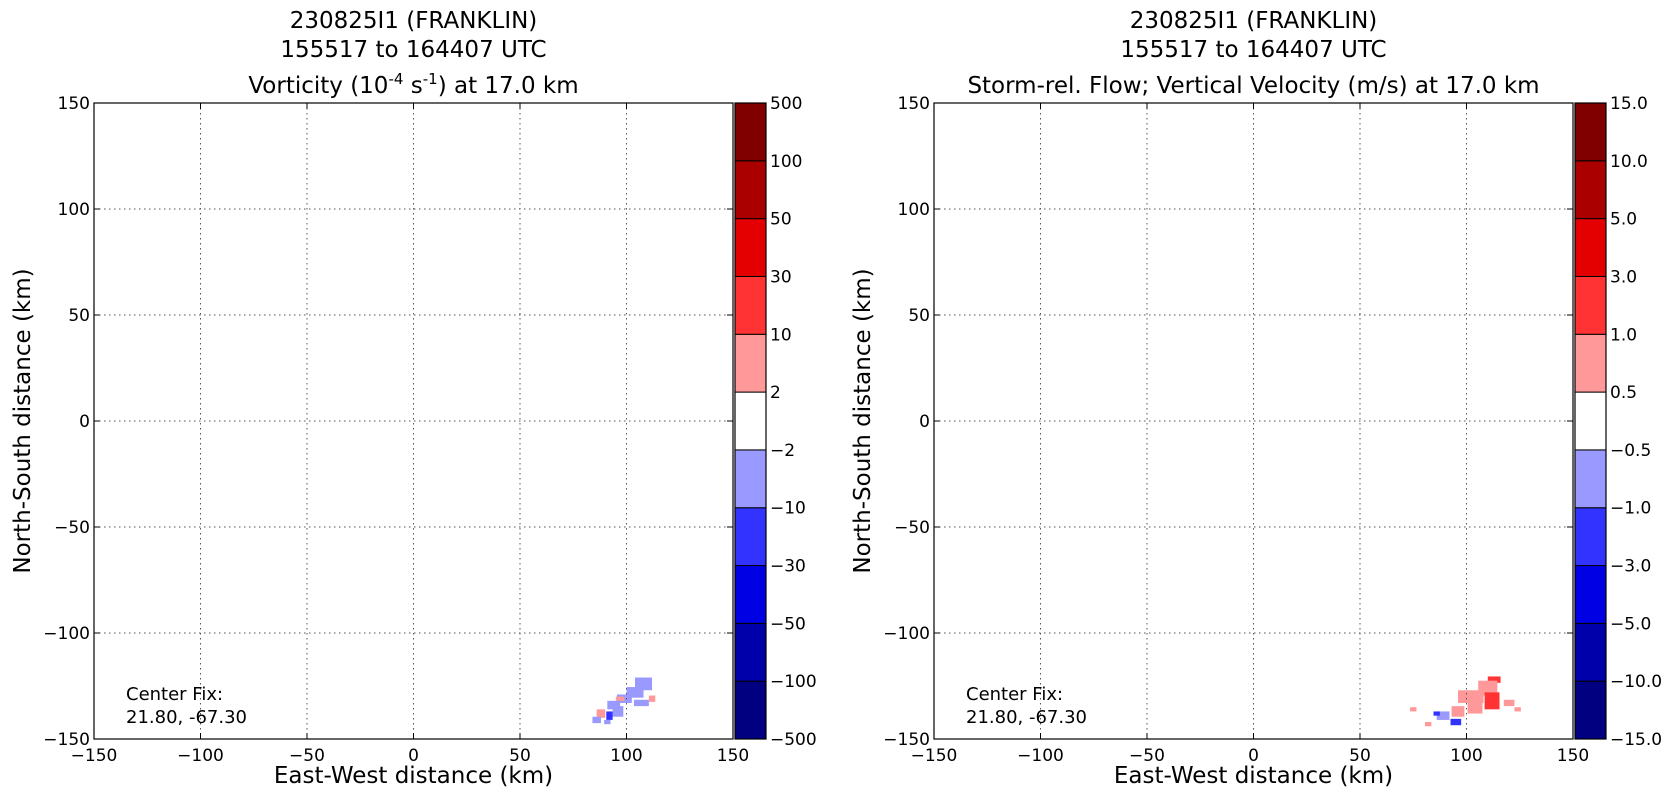  I want to click on x-tick-label: 50, so click(520, 756).